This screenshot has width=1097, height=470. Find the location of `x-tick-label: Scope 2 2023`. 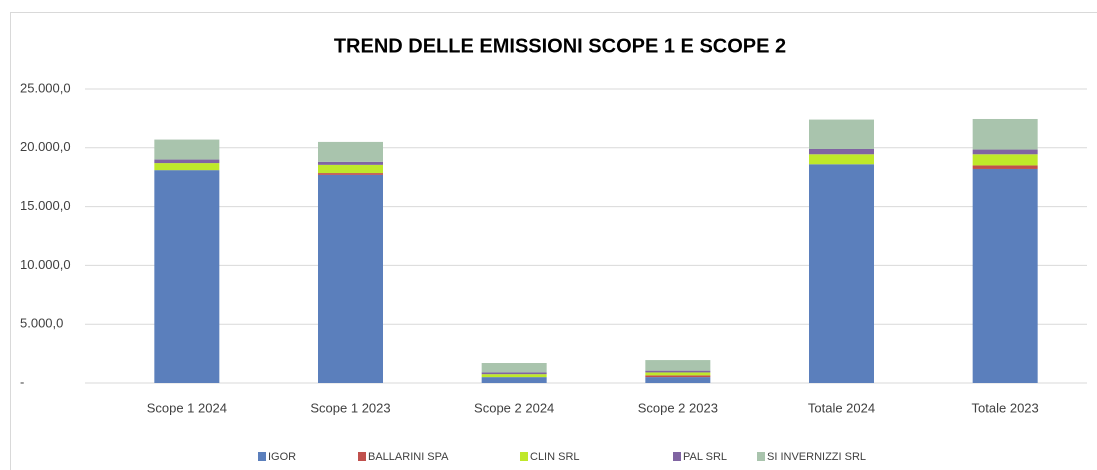

x-tick-label: Scope 2 2023 is located at coordinates (678, 407).